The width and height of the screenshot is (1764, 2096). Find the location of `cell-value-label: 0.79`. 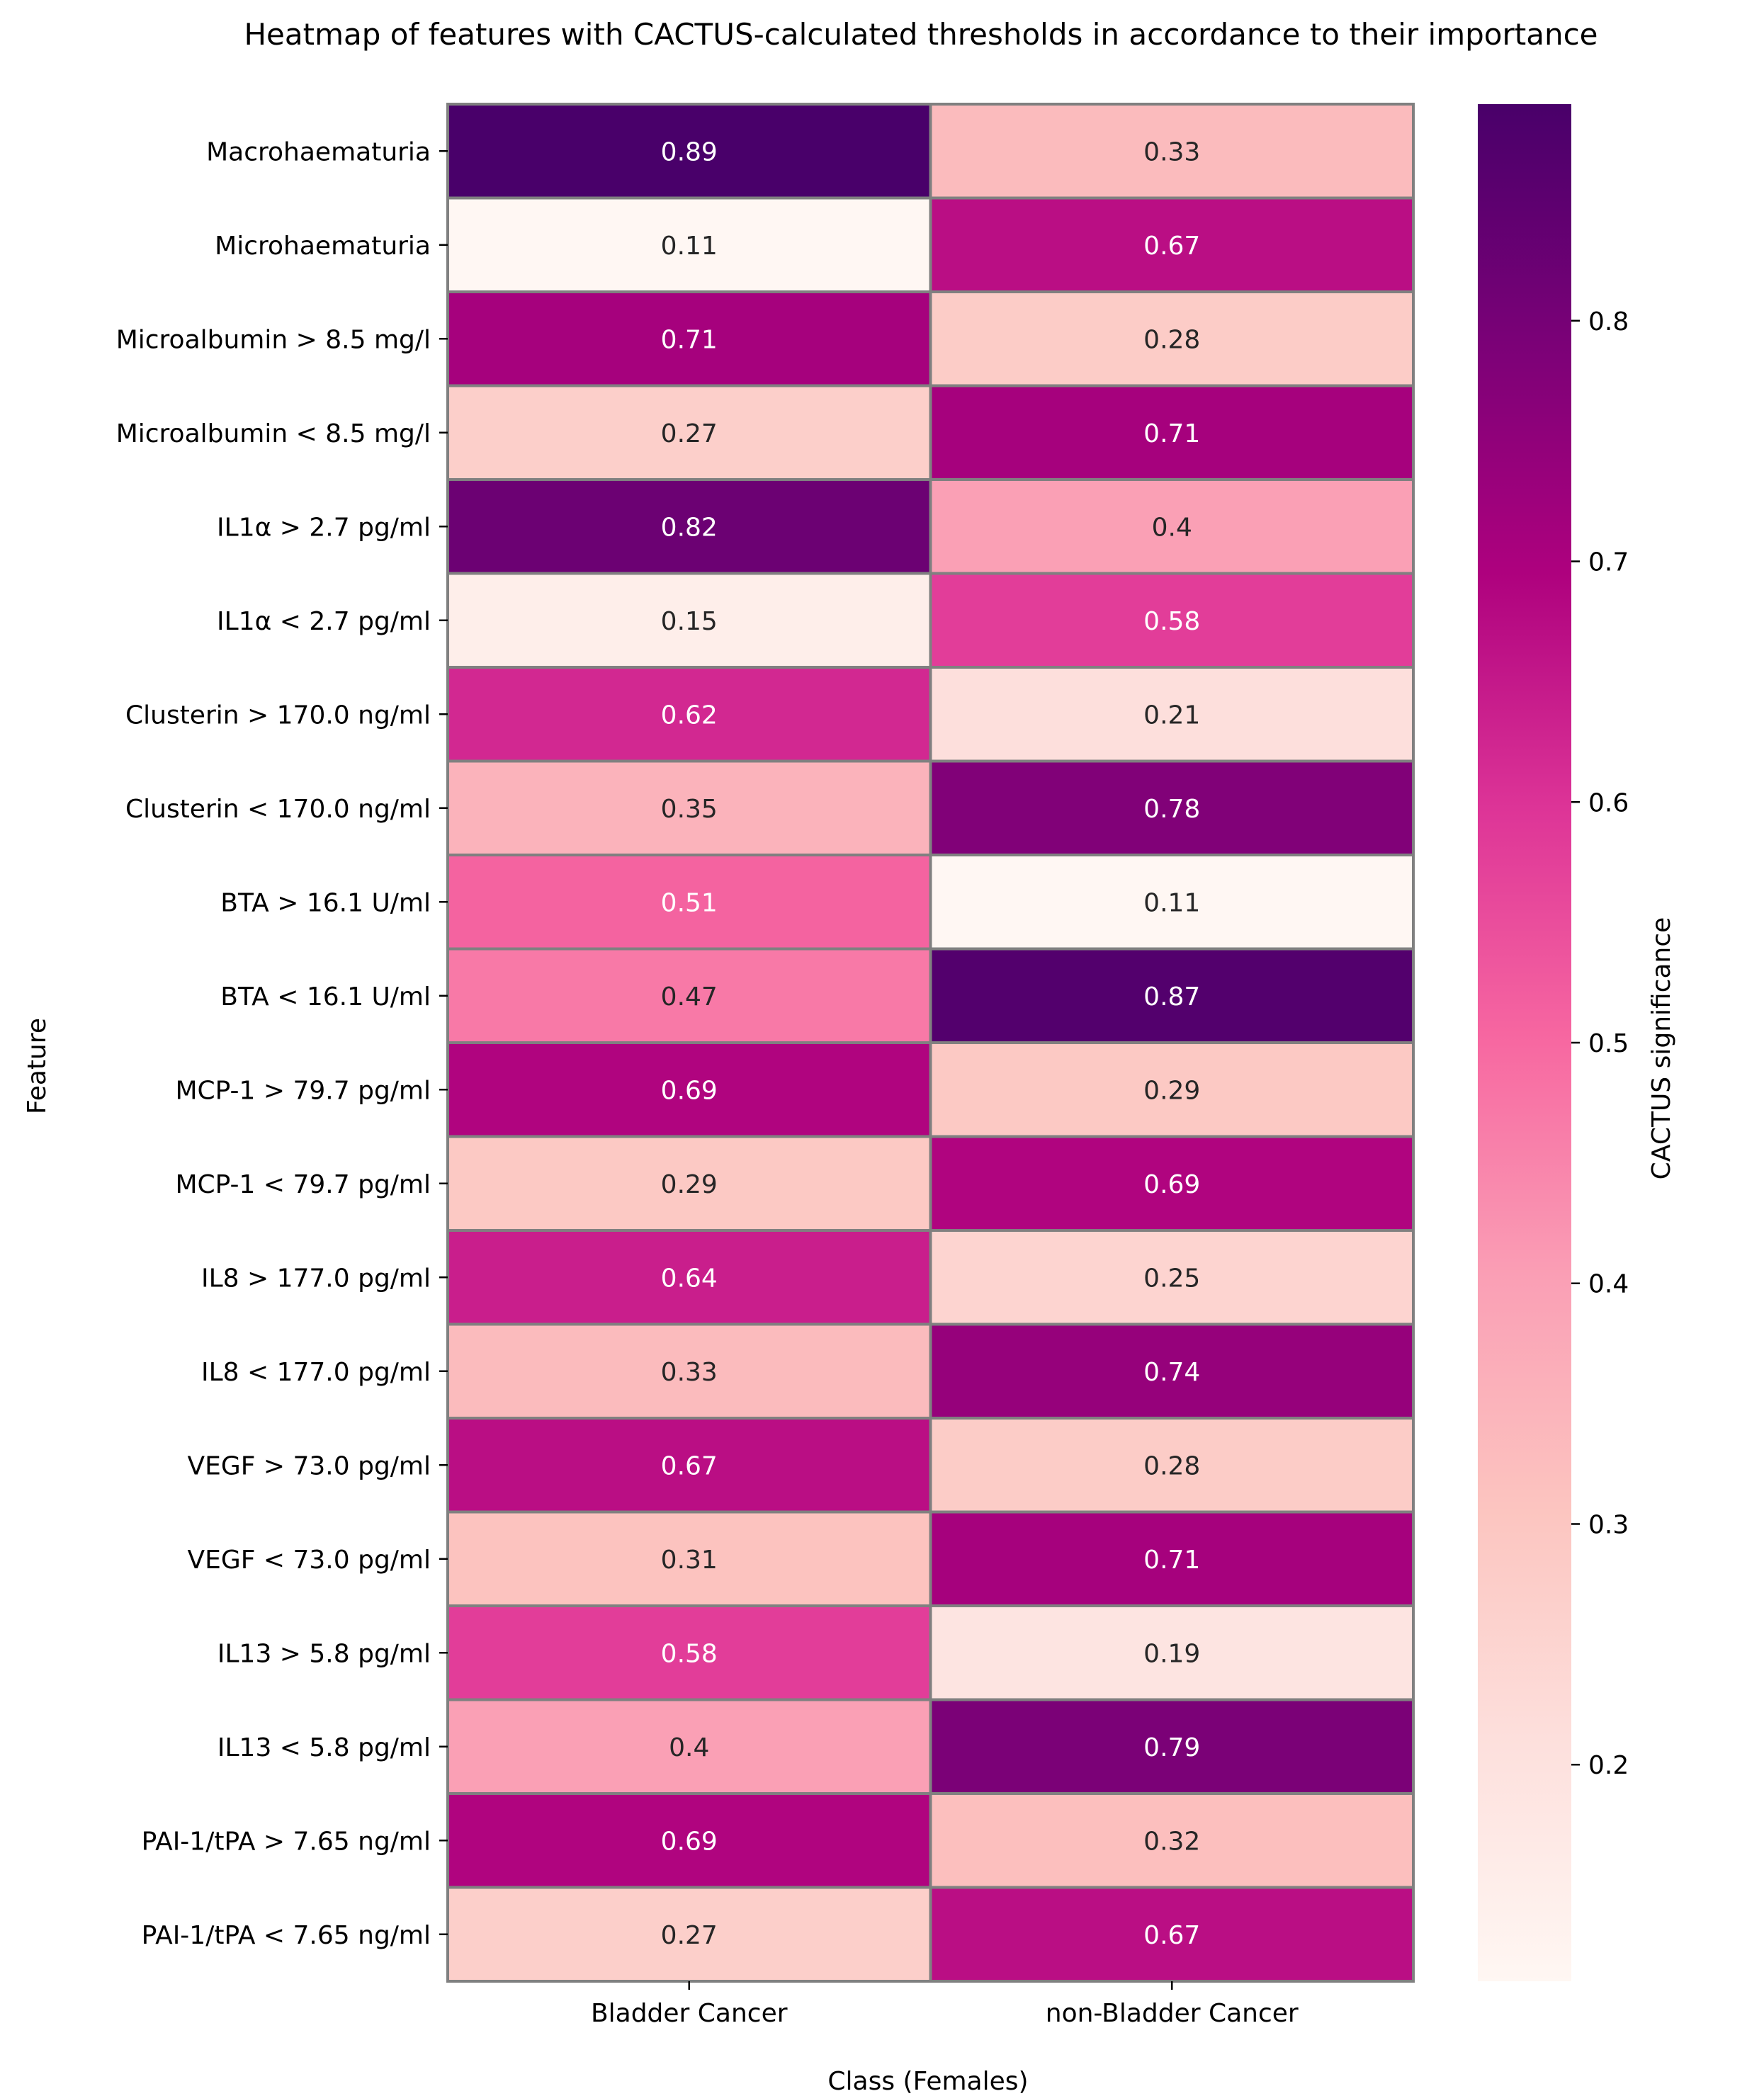

cell-value-label: 0.79 is located at coordinates (1171, 1747).